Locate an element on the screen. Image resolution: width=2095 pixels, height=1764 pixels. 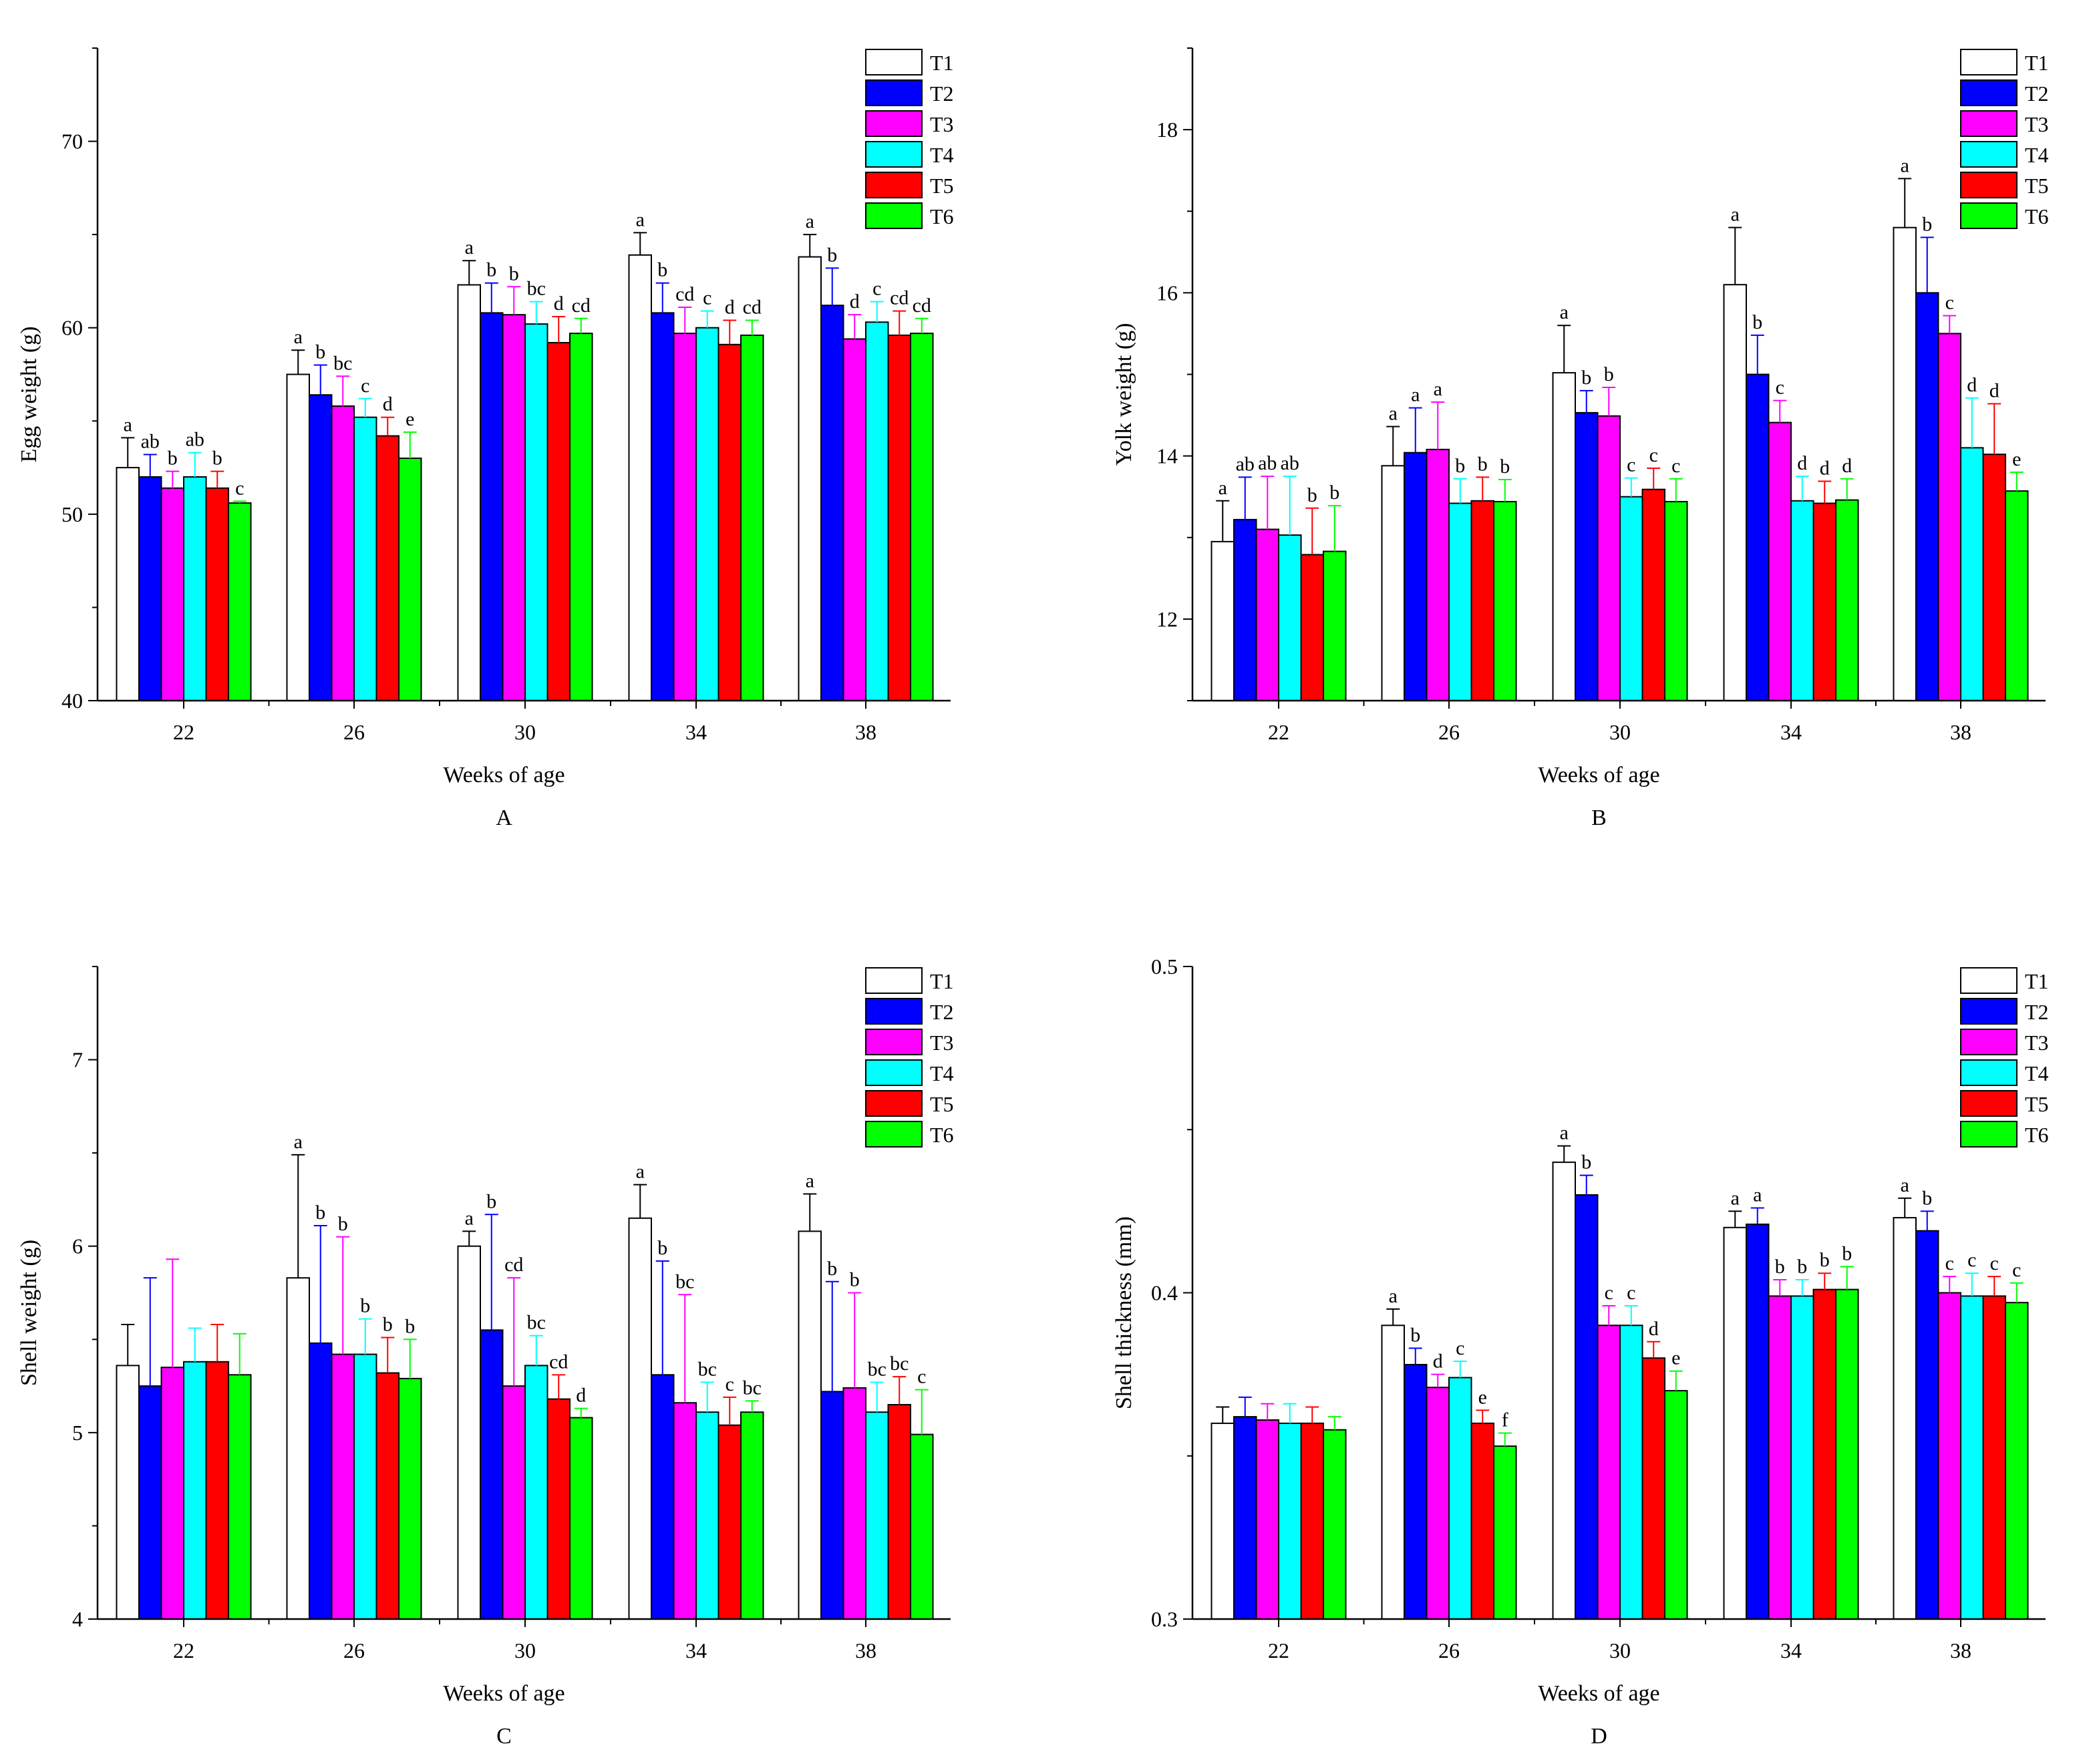
sig-label-b-t3-wk22: ab is located at coordinates (1267, 463).